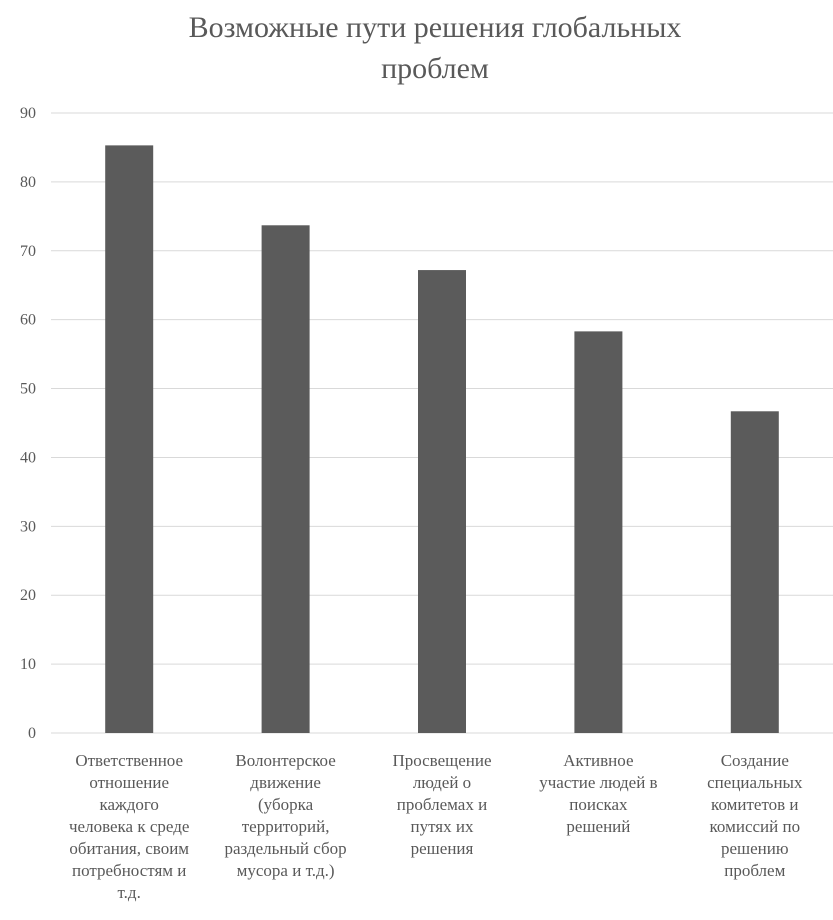 This screenshot has height=920, width=833. I want to click on x-tick-label-line: людей о, so click(442, 782).